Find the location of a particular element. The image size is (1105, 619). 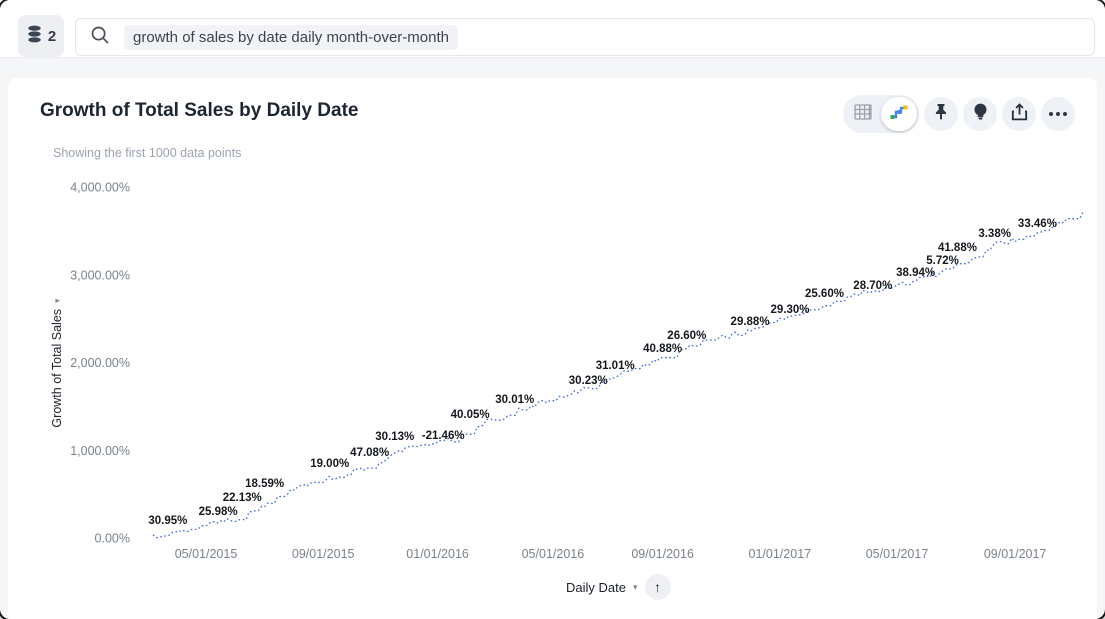

axis-tick-label: 1,000.00% is located at coordinates (100, 451).